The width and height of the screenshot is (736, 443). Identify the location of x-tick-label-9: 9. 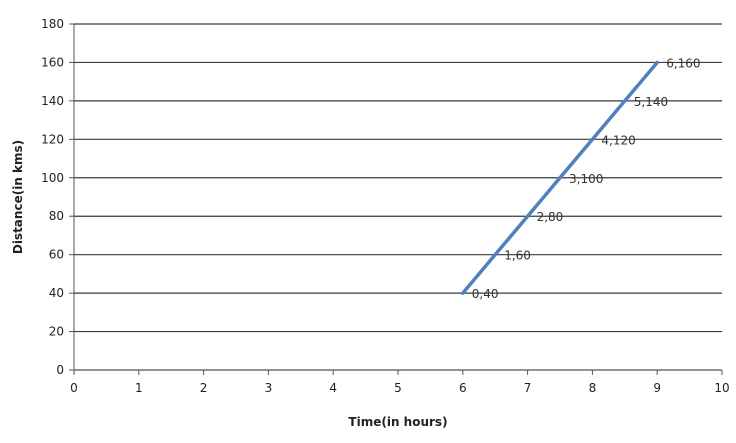
(657, 388).